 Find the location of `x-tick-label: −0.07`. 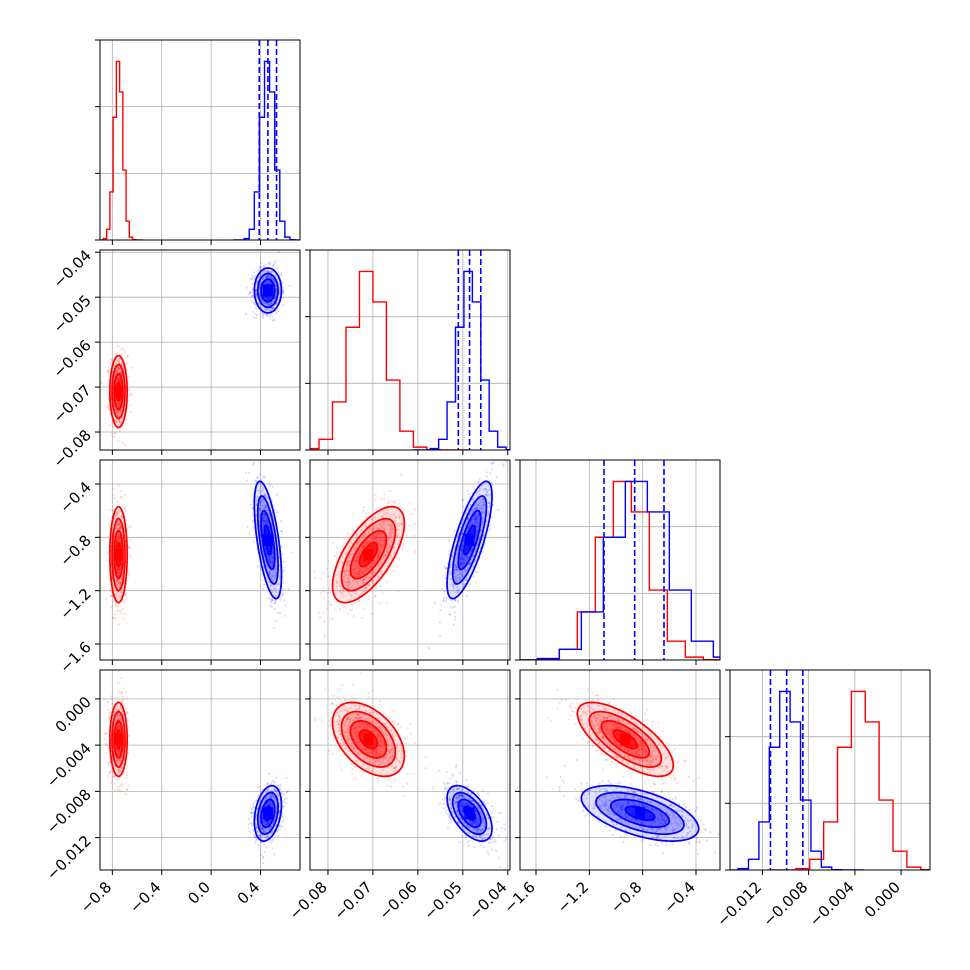

x-tick-label: −0.07 is located at coordinates (353, 900).